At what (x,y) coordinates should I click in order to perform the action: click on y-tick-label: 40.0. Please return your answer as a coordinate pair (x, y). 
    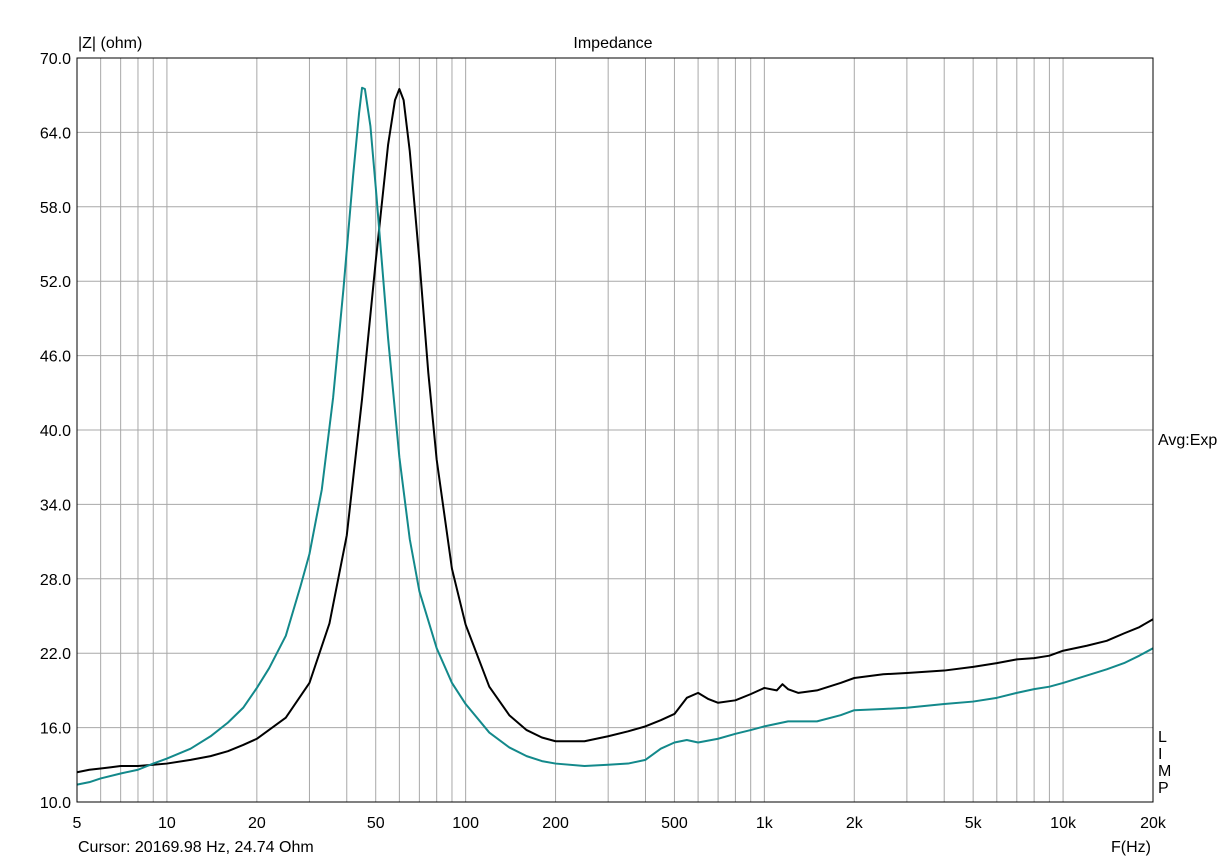
    Looking at the image, I should click on (55, 431).